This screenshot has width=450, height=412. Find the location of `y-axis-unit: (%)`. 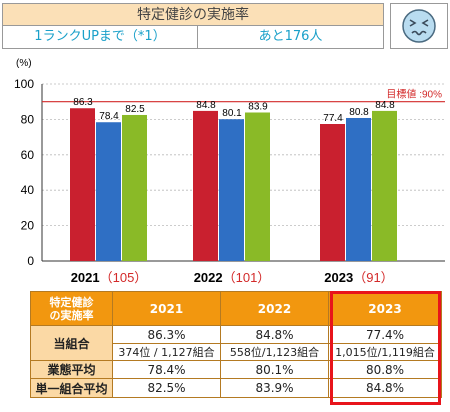

y-axis-unit: (%) is located at coordinates (24, 63).